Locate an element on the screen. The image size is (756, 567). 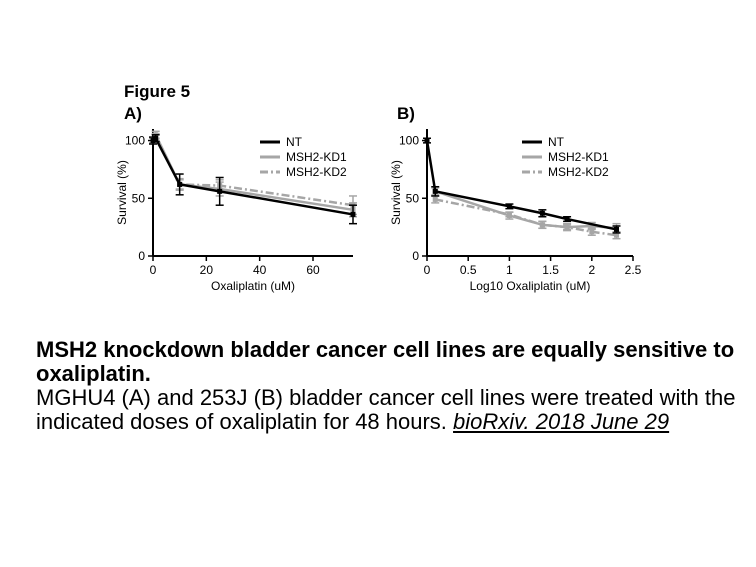
p1-x-axis-label: Log10 Oxaliplatin (uM) is located at coordinates (530, 286).